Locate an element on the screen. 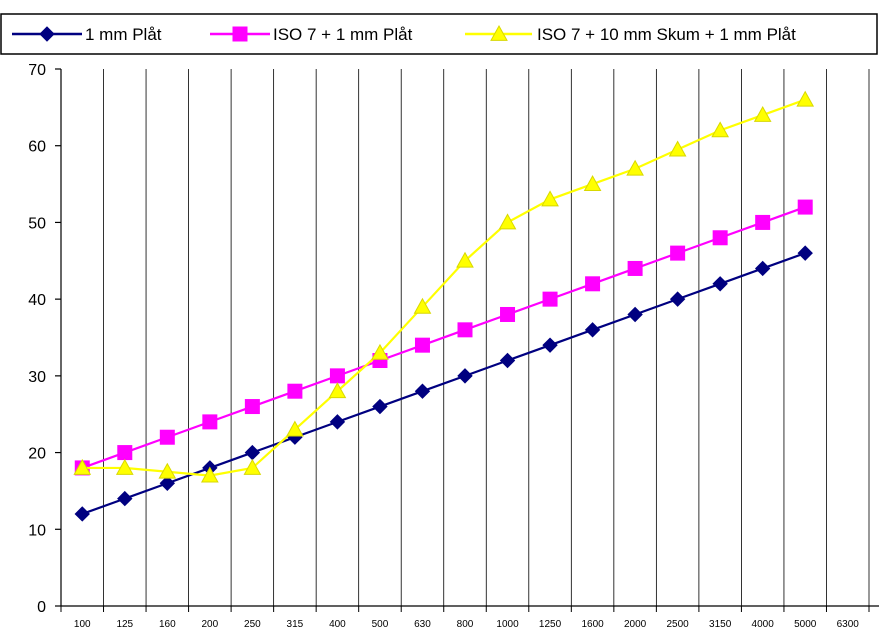 The image size is (880, 630). x-tick-label: 160 is located at coordinates (167, 624).